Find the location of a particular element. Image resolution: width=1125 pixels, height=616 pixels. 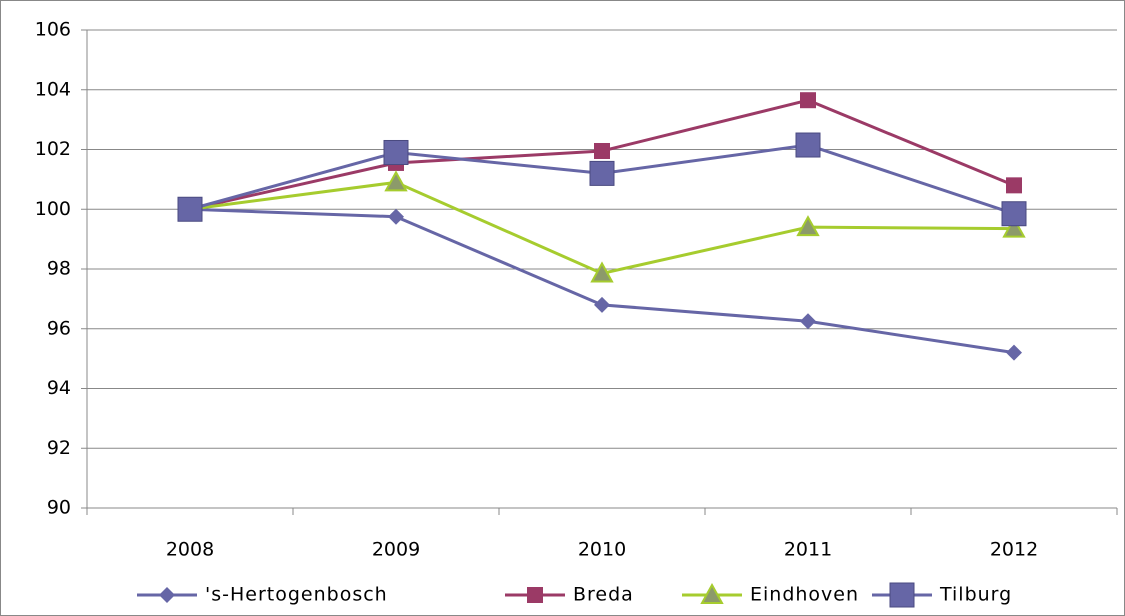

x-tick-label: 2008 is located at coordinates (190, 550).